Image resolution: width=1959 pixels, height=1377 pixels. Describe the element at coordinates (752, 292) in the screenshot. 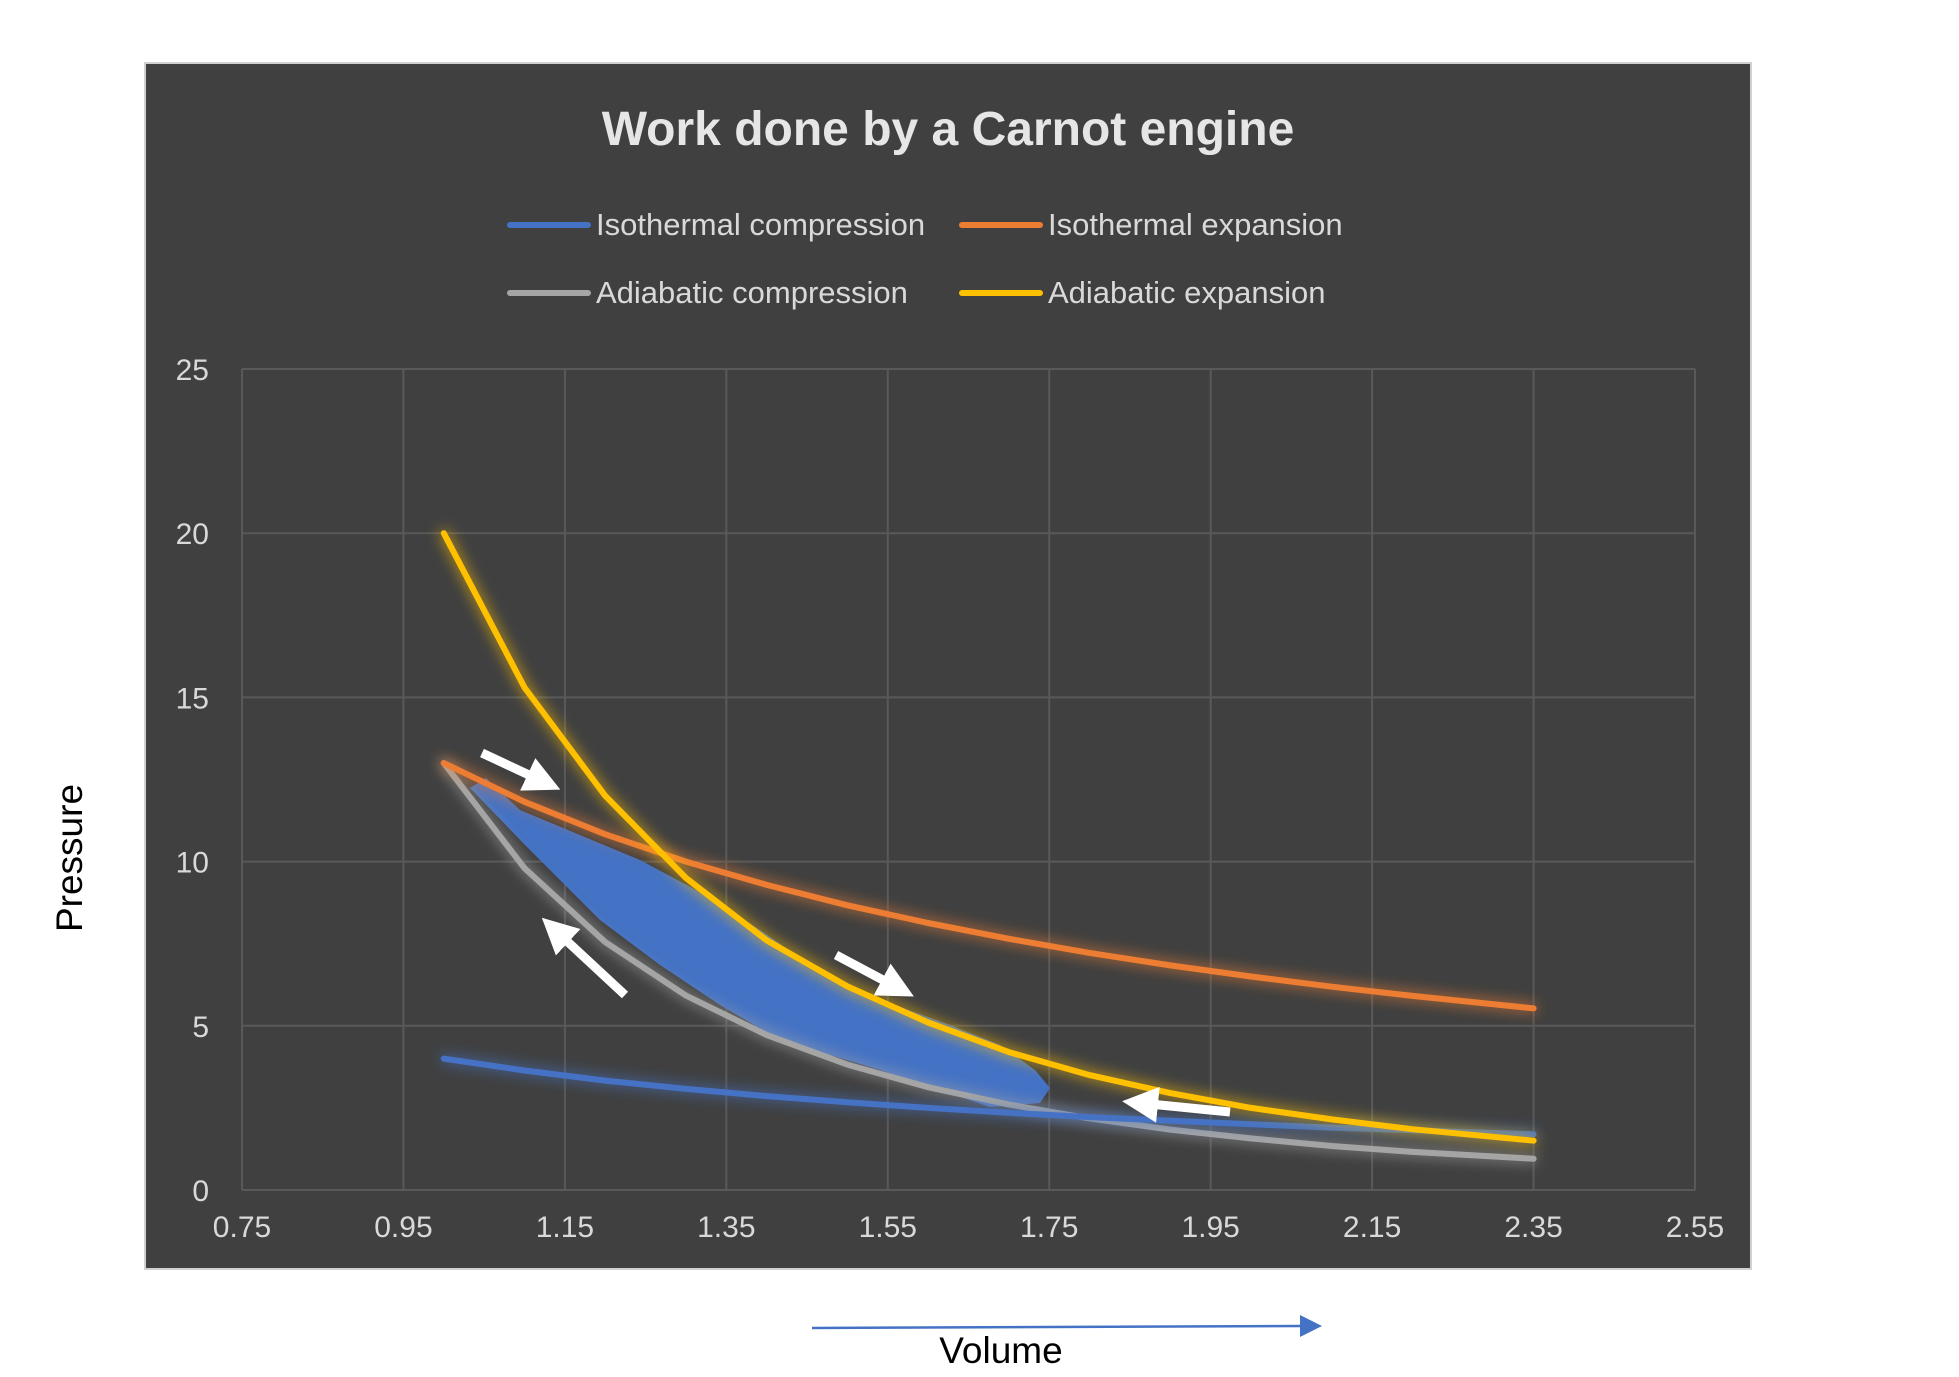

I see `legend-label: Adiabatic compression` at that location.